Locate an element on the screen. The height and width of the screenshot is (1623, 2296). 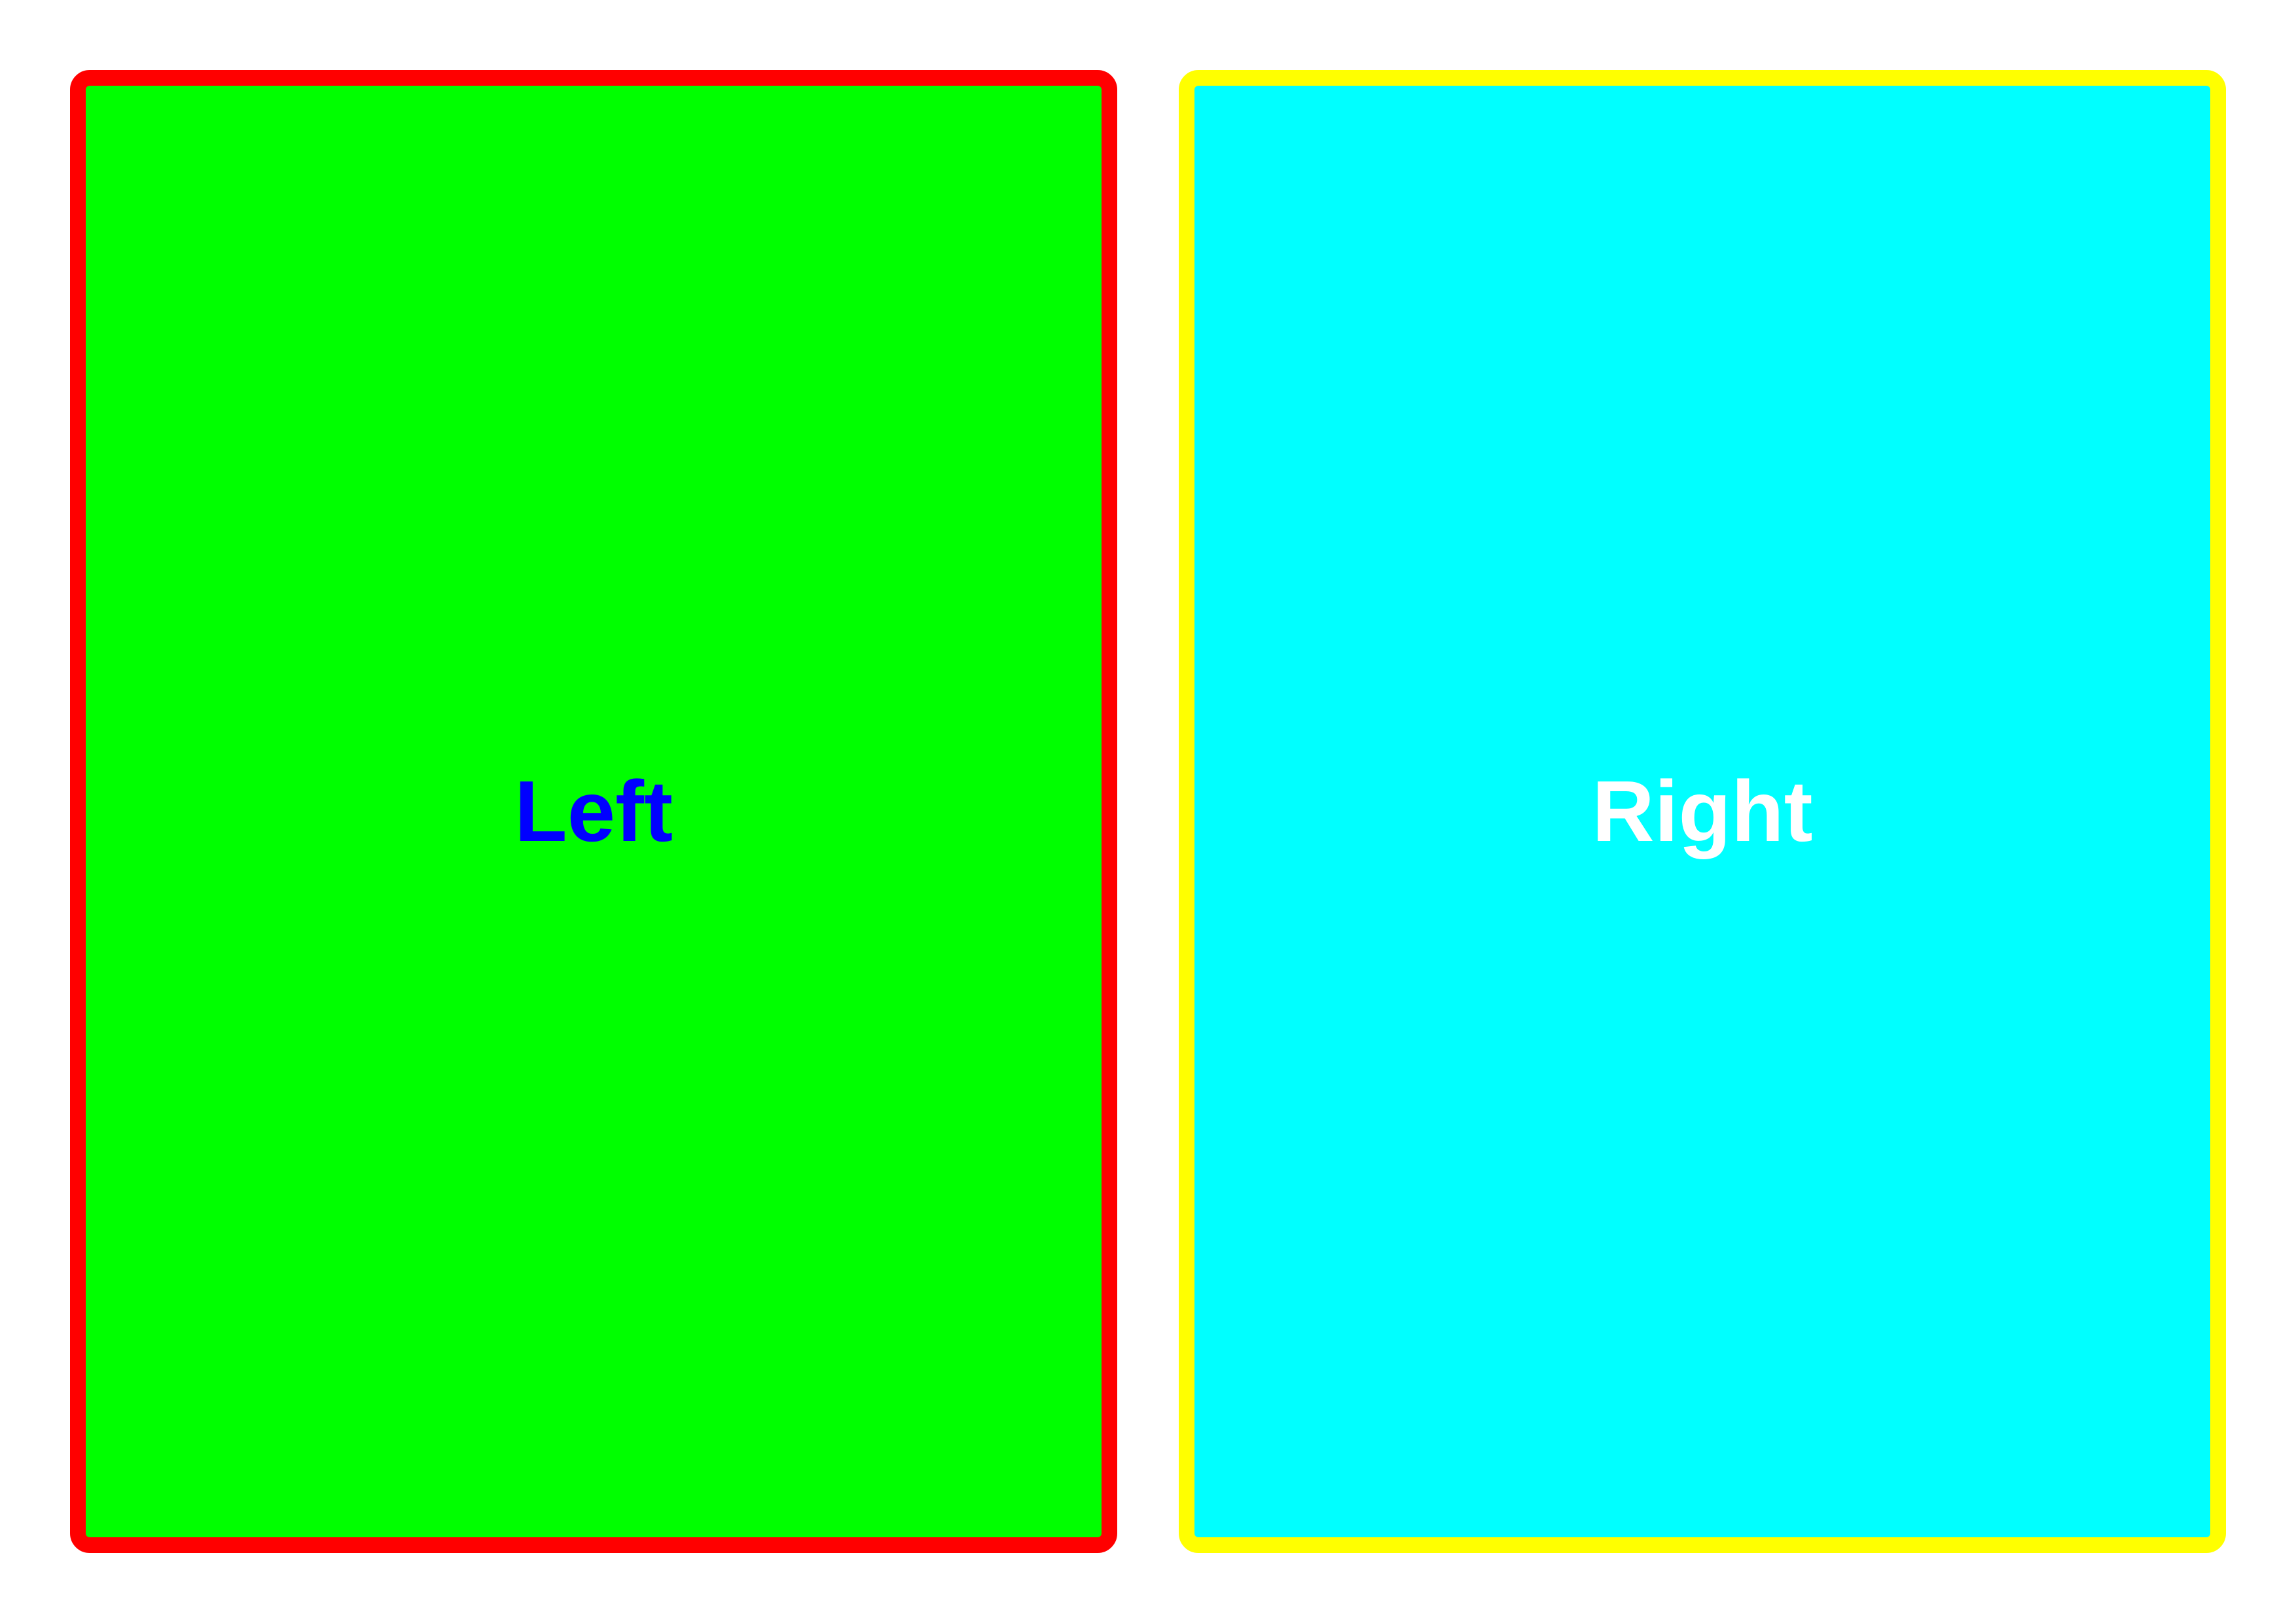
right-panel-label: Right is located at coordinates (1702, 811).